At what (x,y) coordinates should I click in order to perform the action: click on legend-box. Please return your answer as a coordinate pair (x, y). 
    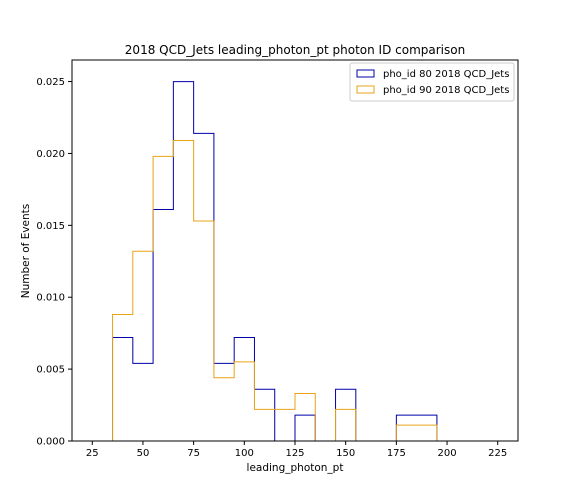
    Looking at the image, I should click on (432, 82).